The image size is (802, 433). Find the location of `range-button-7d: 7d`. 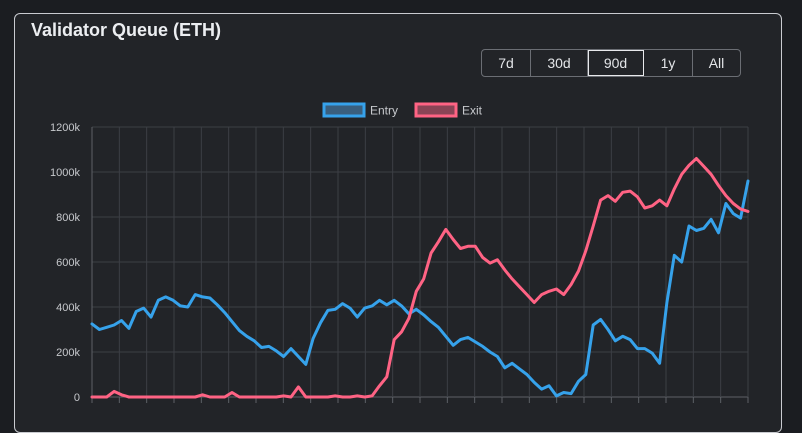

range-button-7d: 7d is located at coordinates (506, 63).